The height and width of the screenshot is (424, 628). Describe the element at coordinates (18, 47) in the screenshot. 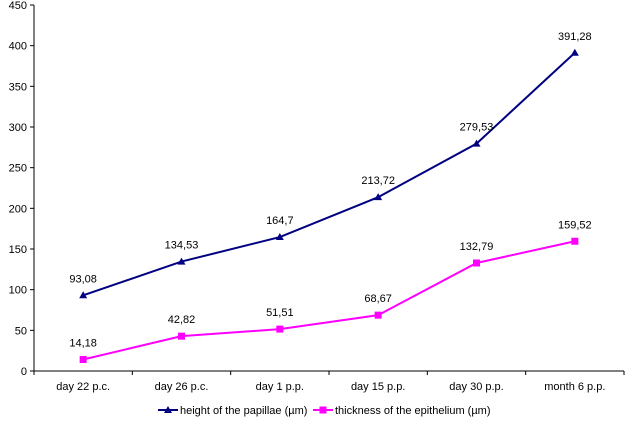

I see `y-tick-label: 400` at that location.